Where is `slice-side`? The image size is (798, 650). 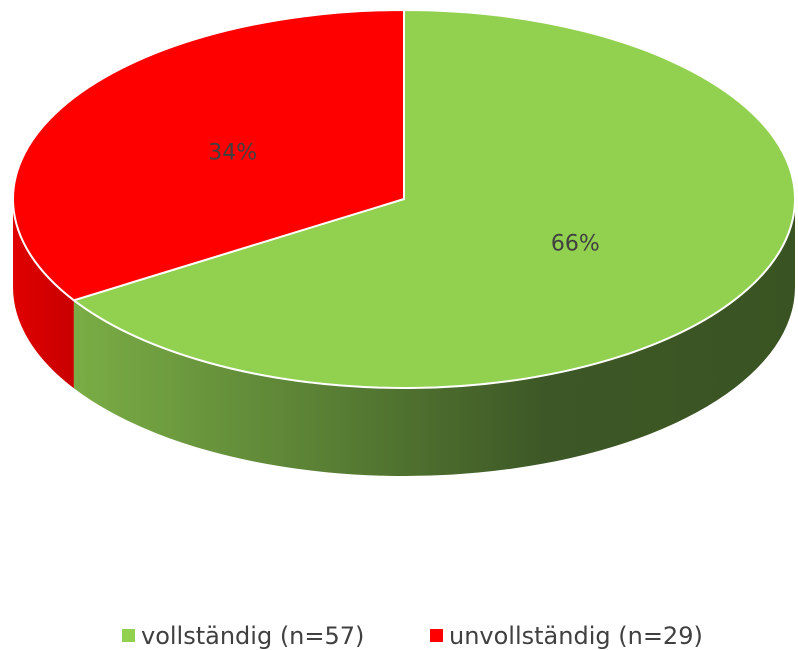 slice-side is located at coordinates (43, 294).